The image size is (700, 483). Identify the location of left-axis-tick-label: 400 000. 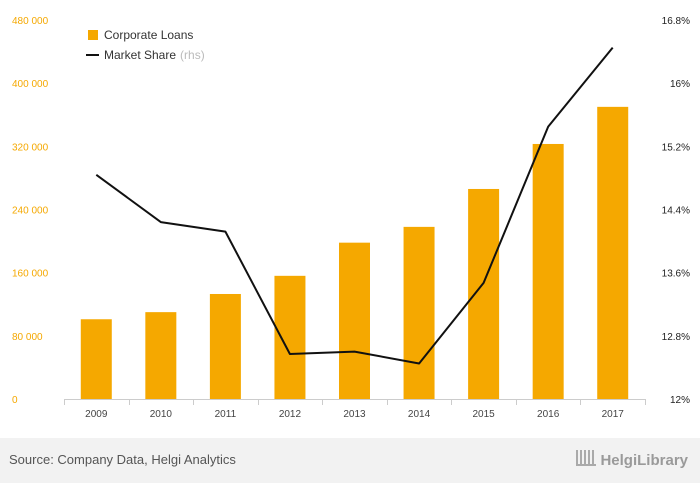
(30, 84).